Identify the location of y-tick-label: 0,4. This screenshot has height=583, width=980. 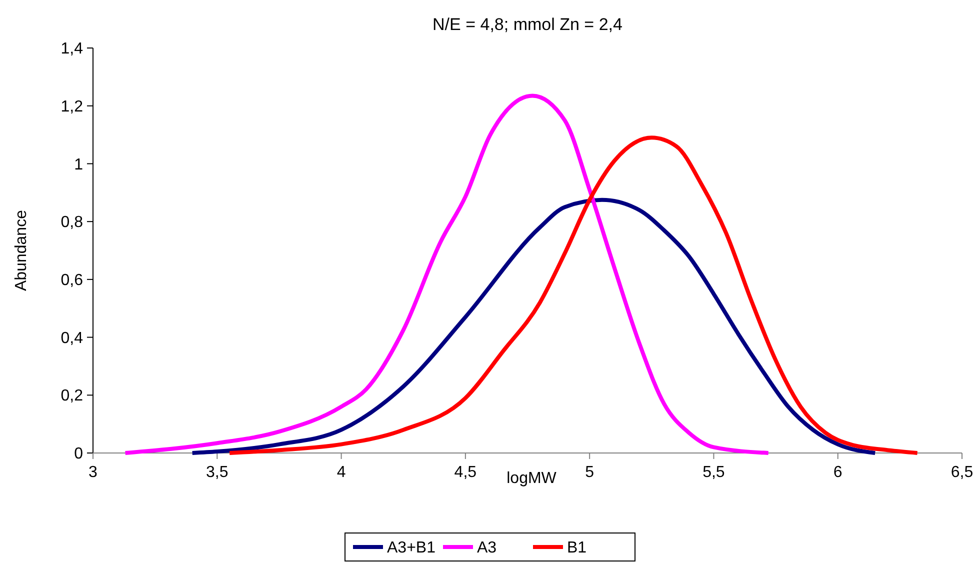
(72, 338).